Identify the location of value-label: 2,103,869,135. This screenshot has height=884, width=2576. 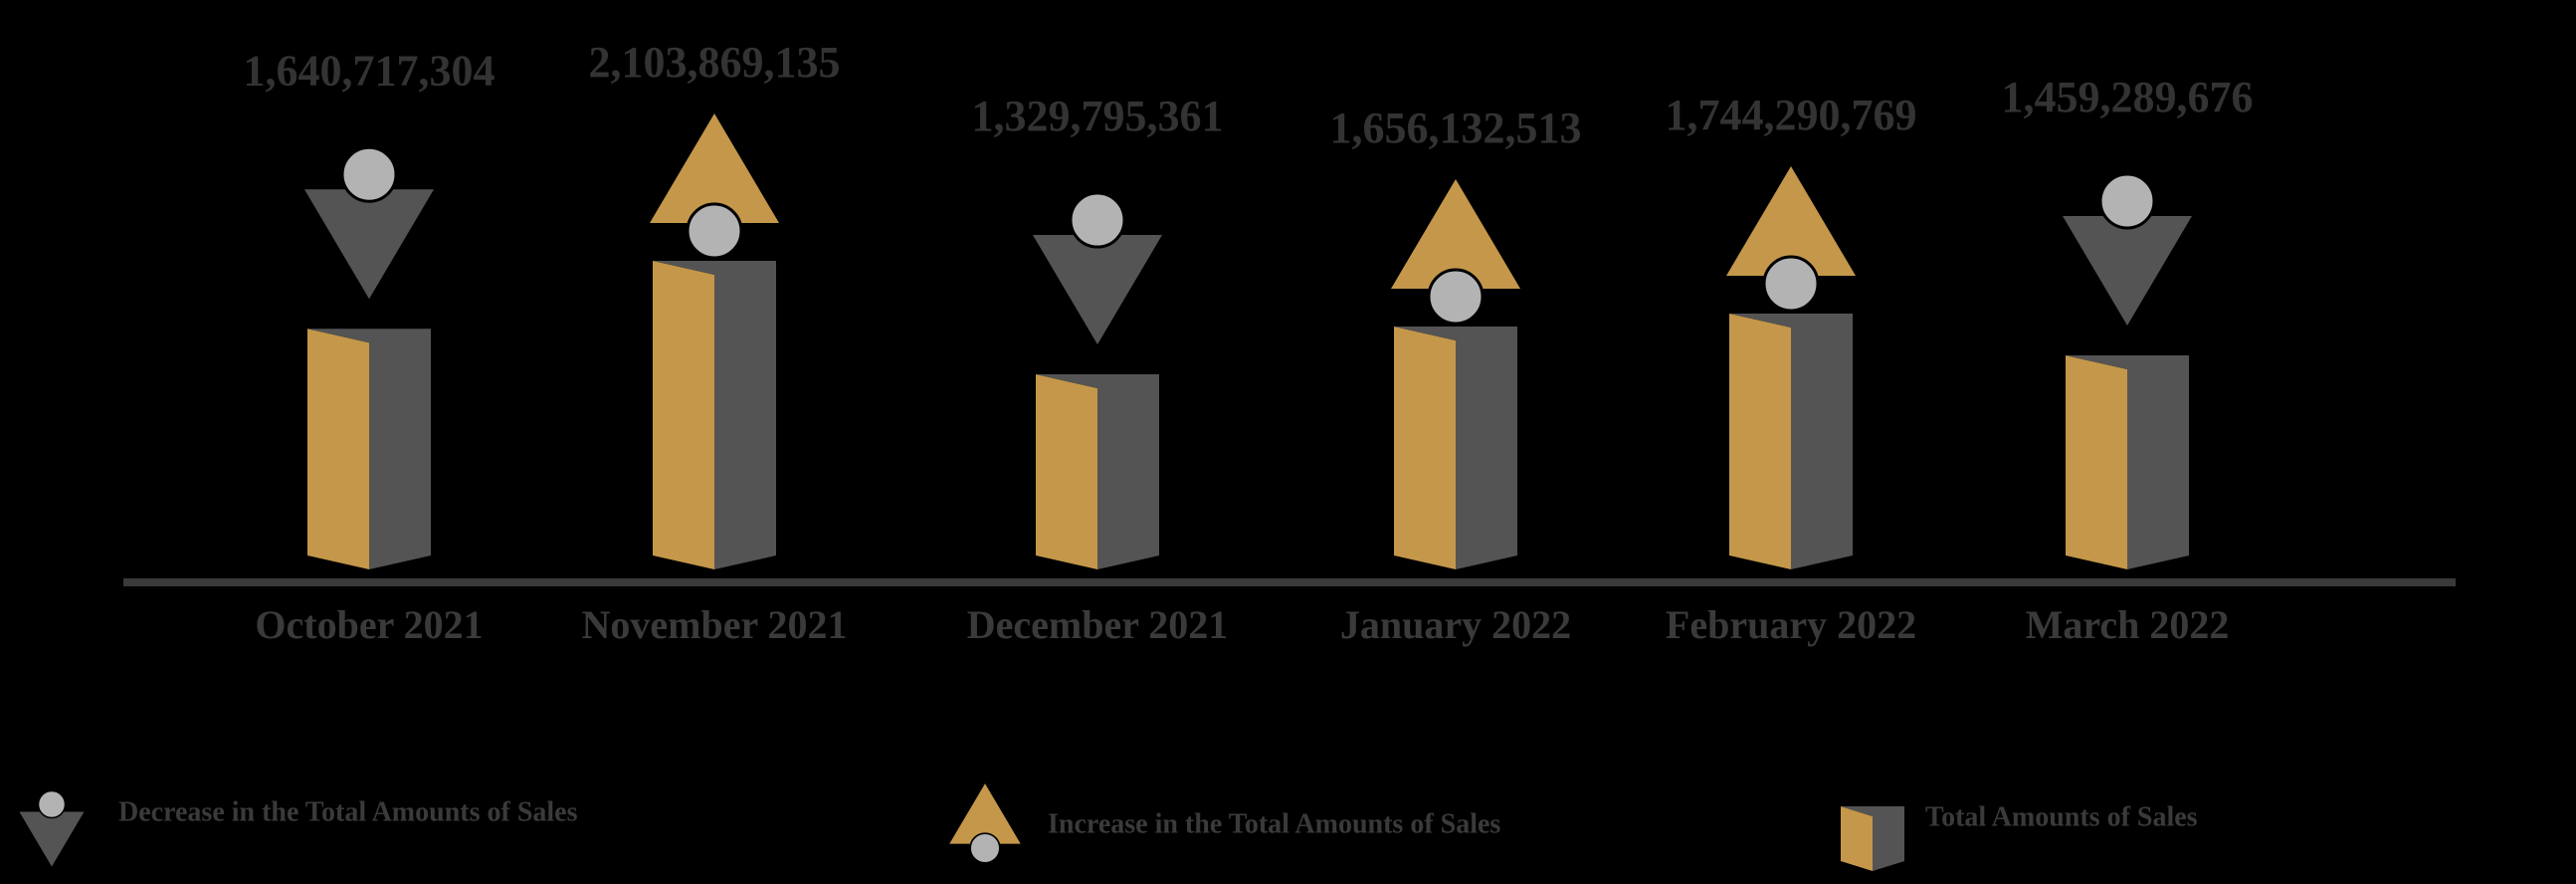
(715, 63).